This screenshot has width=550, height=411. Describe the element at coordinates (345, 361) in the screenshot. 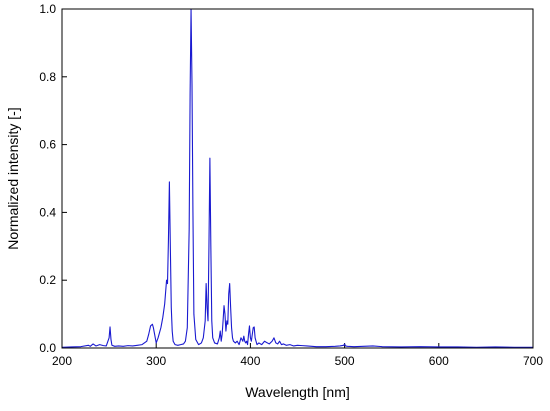

I see `x-tick-label: 500` at that location.